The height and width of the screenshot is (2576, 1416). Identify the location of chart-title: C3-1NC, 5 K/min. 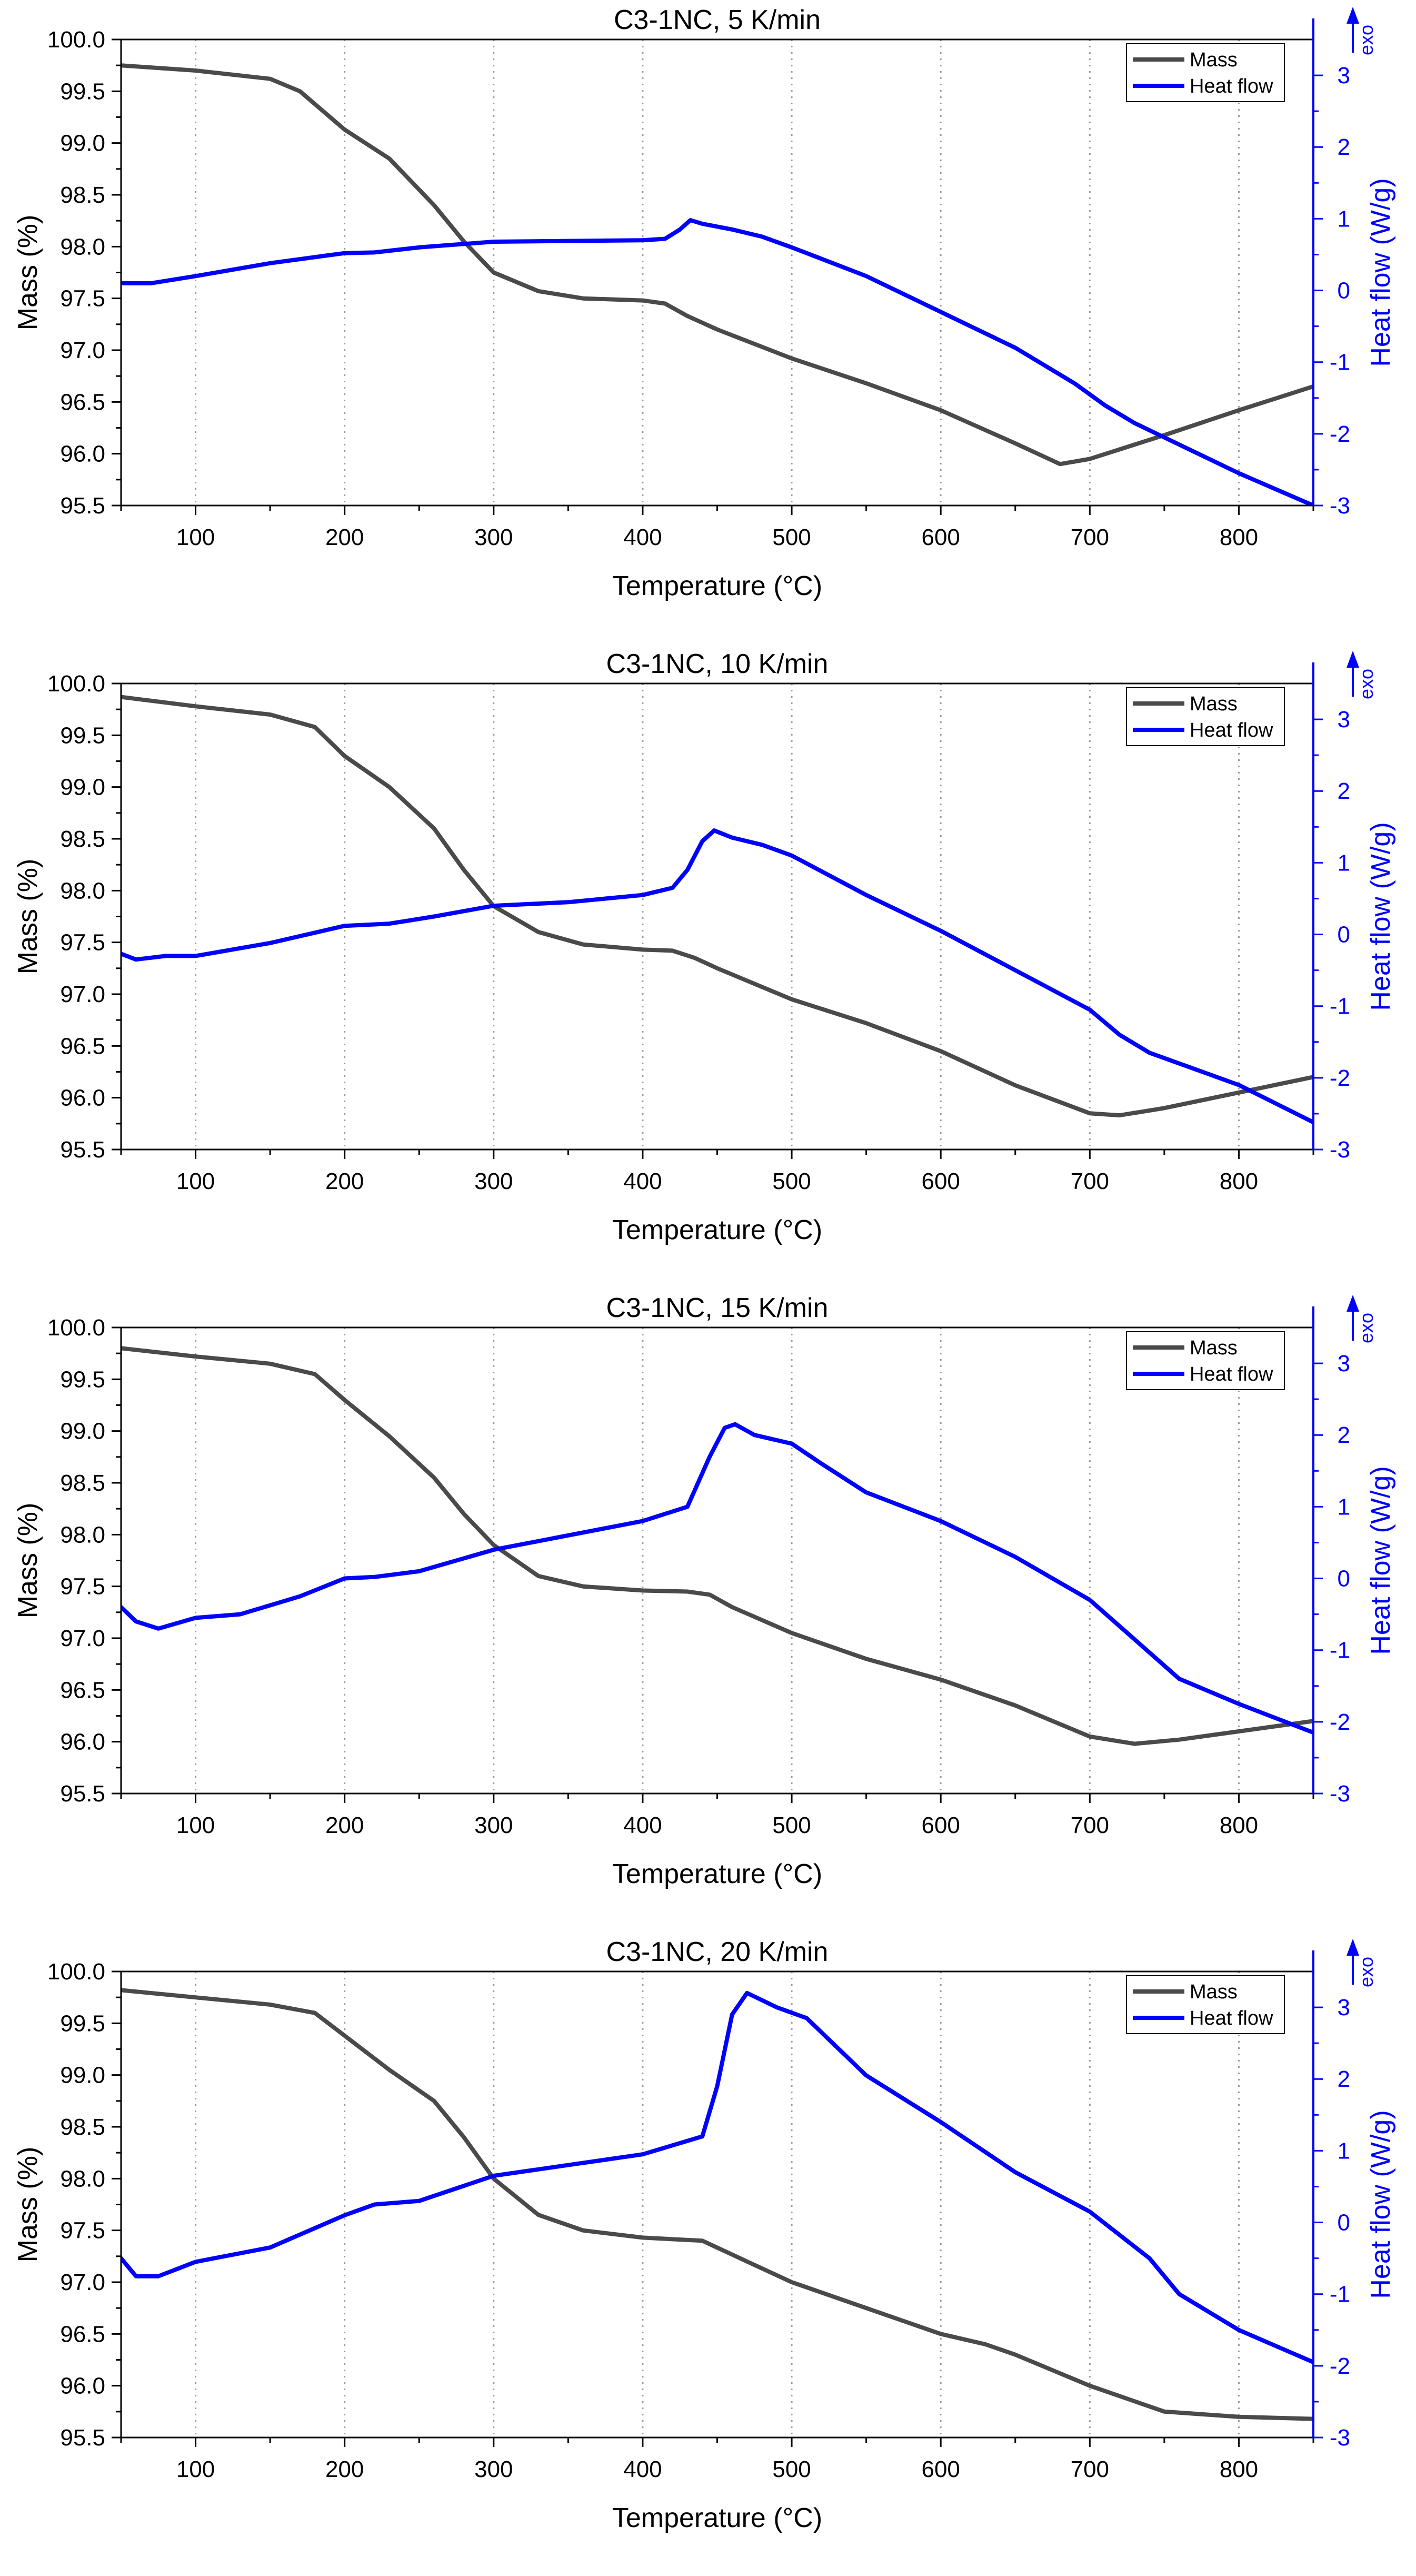
(717, 20).